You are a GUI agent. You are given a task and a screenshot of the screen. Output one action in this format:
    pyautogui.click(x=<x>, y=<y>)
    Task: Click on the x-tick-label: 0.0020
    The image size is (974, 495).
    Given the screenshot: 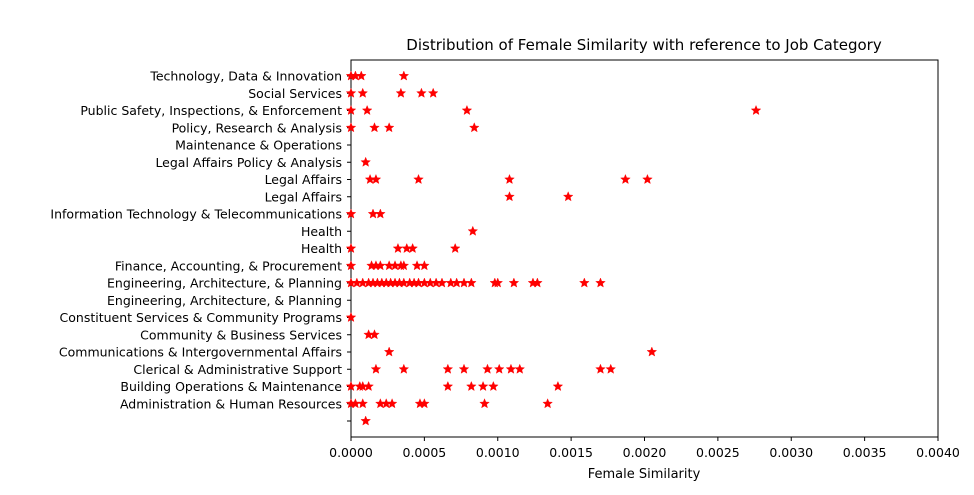 What is the action you would take?
    pyautogui.click(x=645, y=452)
    